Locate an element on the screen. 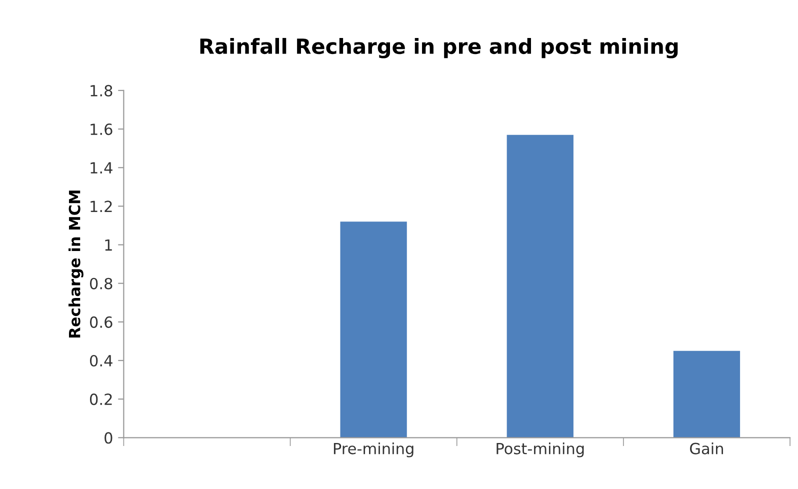  y-tick-label: 1.2 is located at coordinates (101, 206).